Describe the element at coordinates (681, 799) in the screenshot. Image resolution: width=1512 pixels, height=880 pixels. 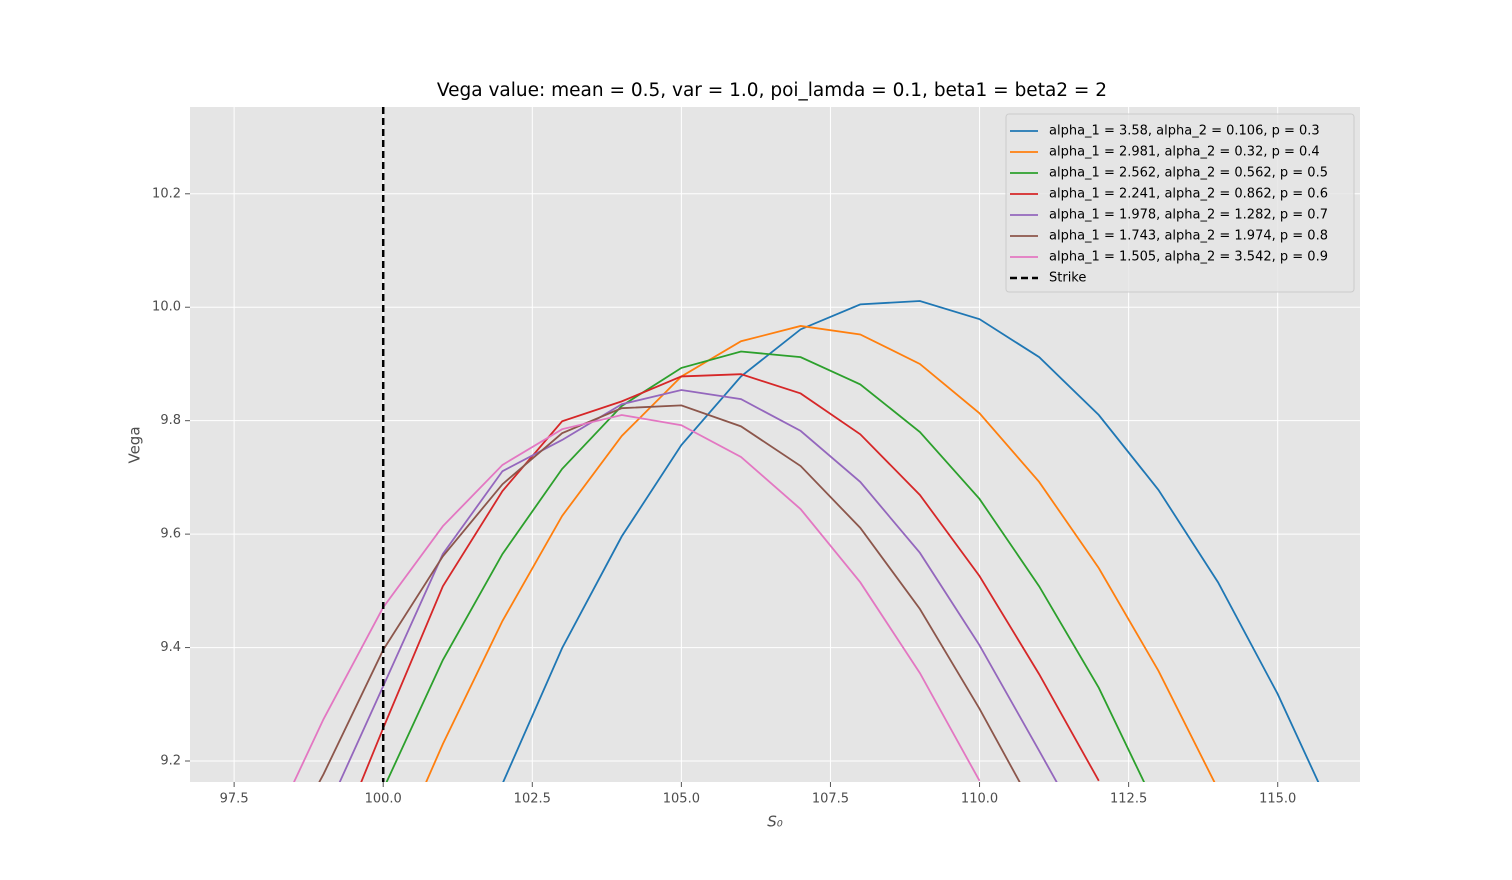
I see `x-tick-label: 105.0` at that location.